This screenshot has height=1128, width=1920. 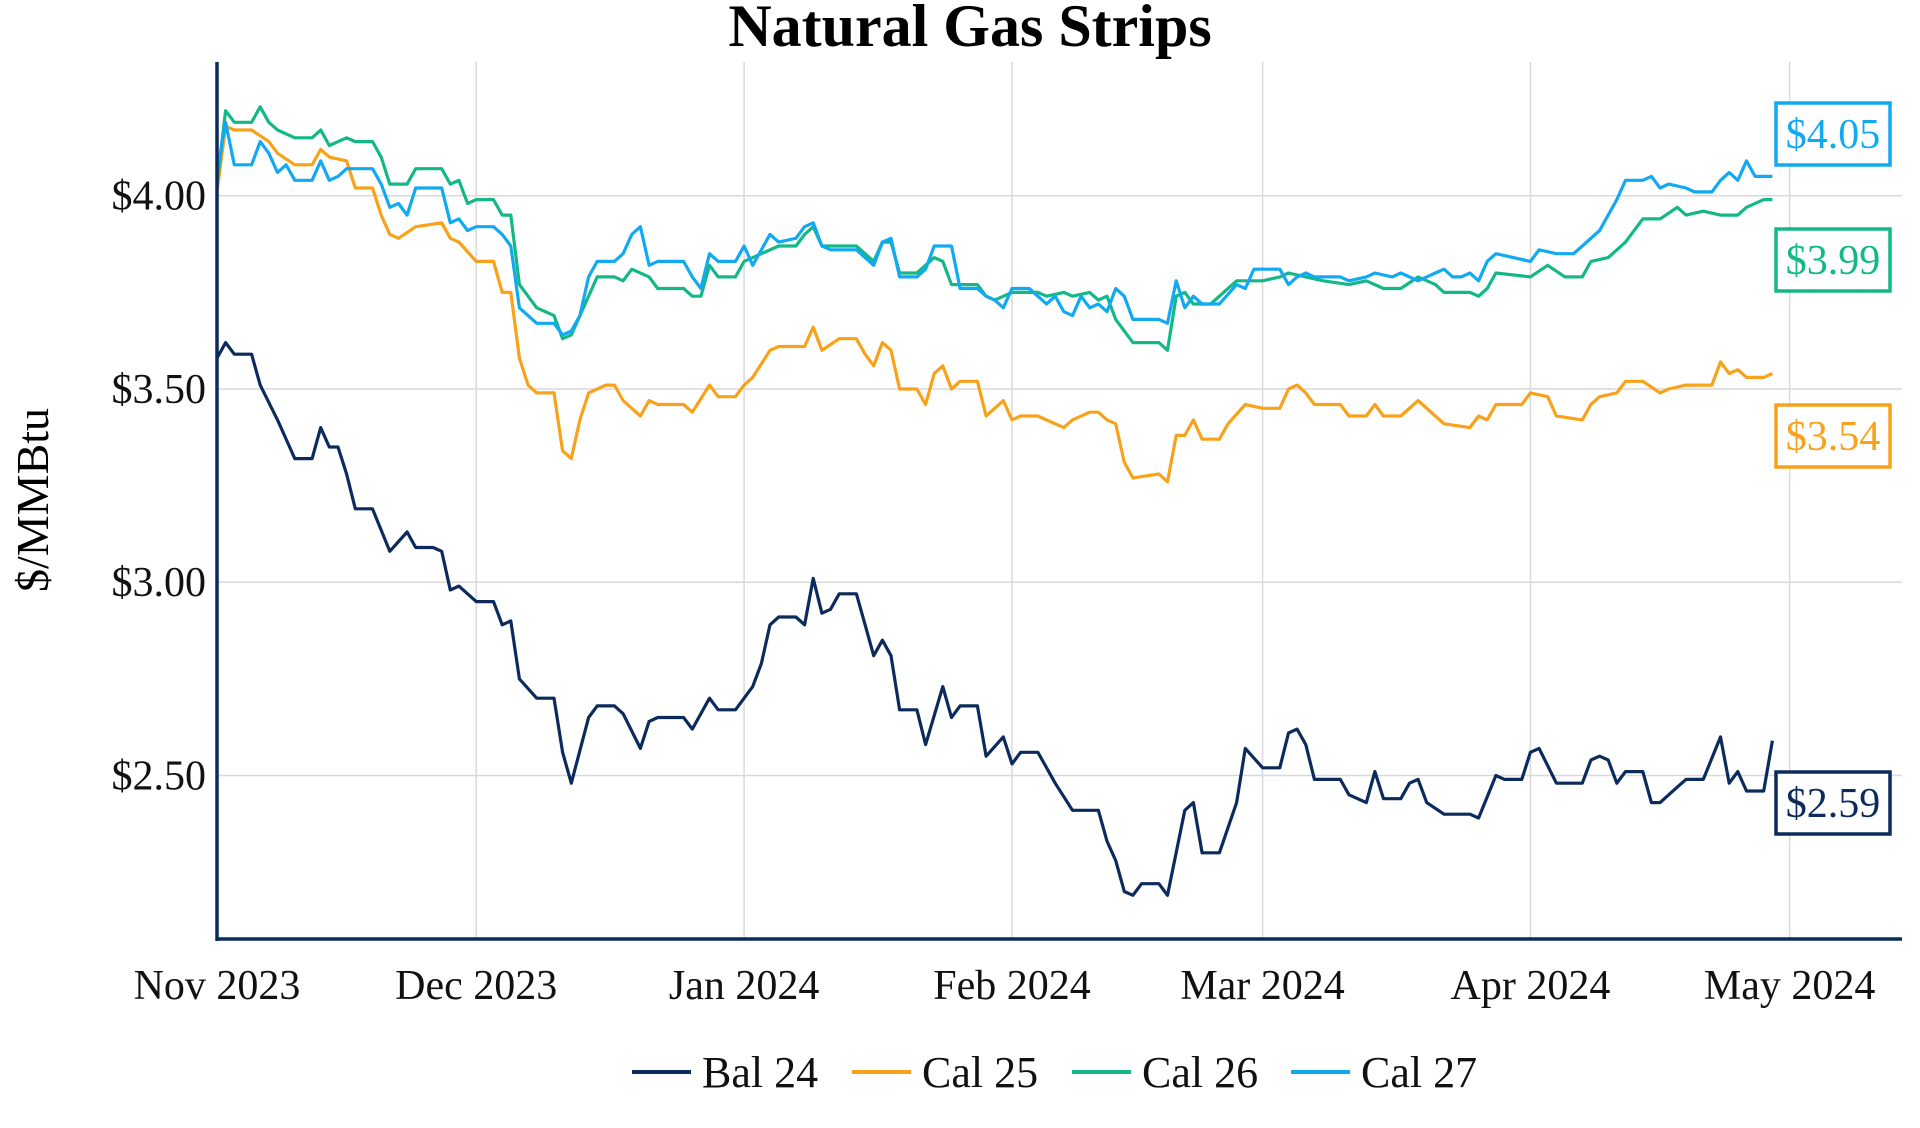 What do you see at coordinates (217, 986) in the screenshot?
I see `x-tick-label: Nov 2023` at bounding box center [217, 986].